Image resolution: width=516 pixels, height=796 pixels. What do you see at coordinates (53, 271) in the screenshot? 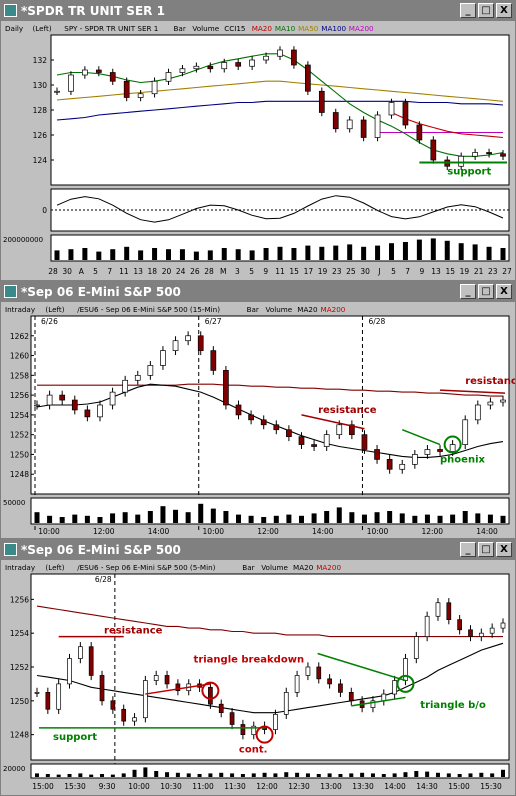
I see `x-tick-label: 28` at bounding box center [53, 271].